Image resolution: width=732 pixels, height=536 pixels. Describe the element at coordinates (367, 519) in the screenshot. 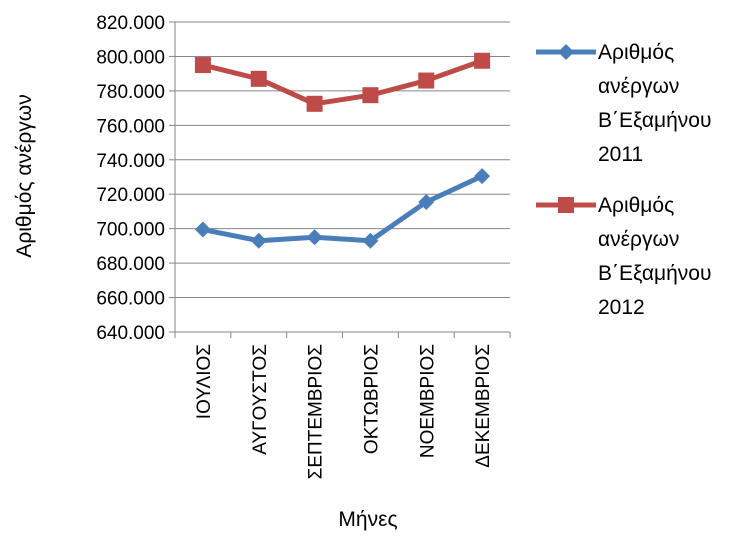

I see `x-axis-title: Μήνες` at that location.